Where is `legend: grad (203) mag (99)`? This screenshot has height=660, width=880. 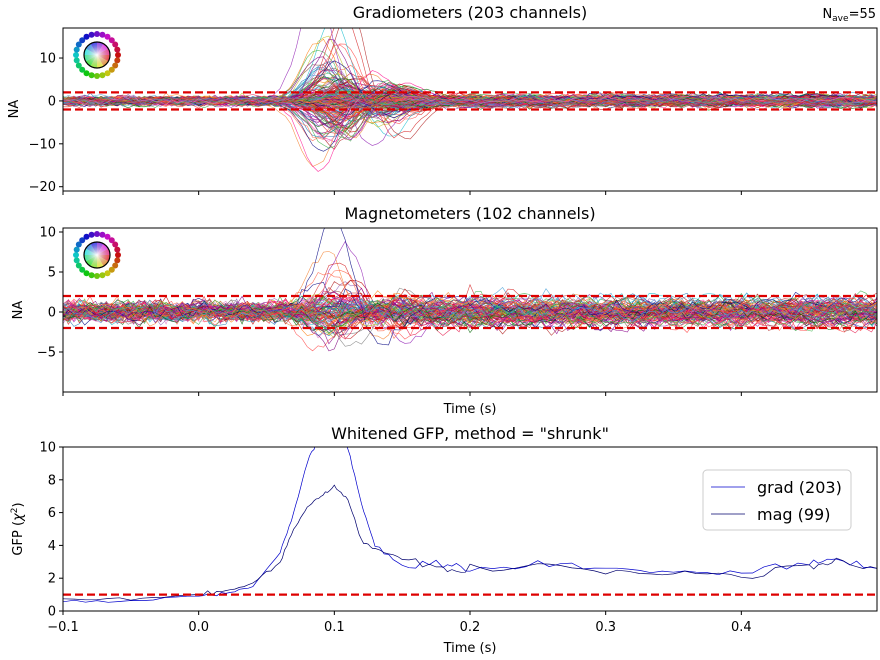 legend: grad (203) mag (99) is located at coordinates (777, 500).